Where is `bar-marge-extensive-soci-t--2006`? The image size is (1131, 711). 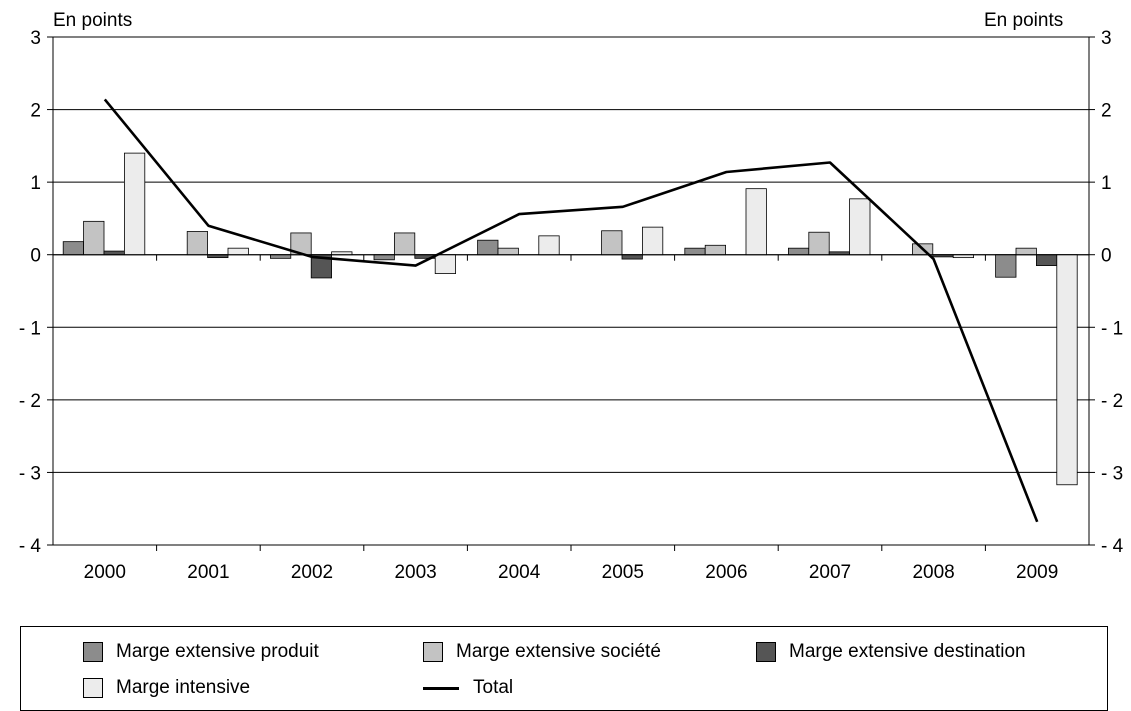
bar-marge-extensive-soci-t--2006 is located at coordinates (715, 250).